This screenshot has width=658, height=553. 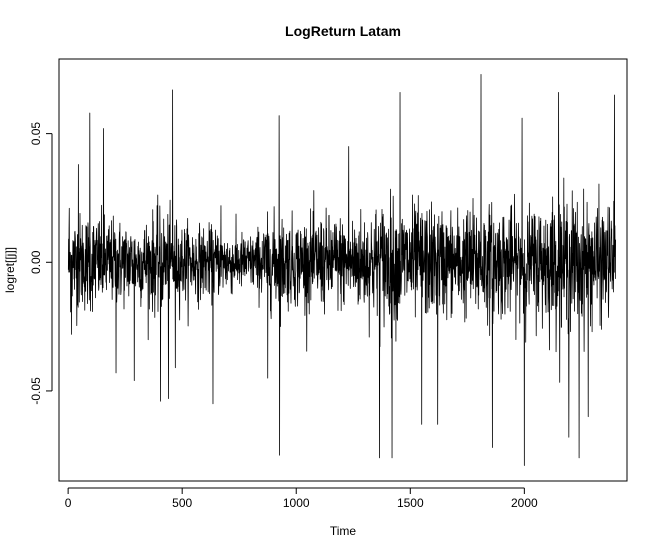 What do you see at coordinates (36, 391) in the screenshot?
I see `y-tick-label: -0.05` at bounding box center [36, 391].